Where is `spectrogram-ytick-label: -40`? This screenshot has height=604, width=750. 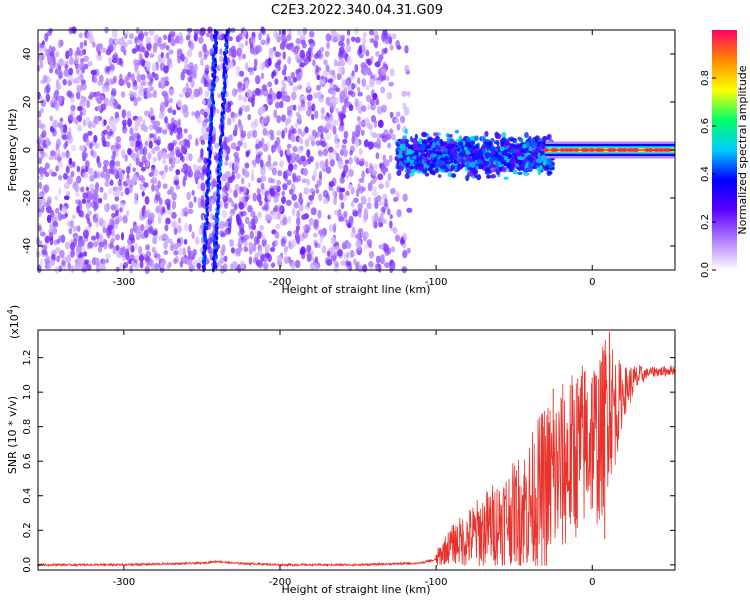 spectrogram-ytick-label: -40 is located at coordinates (27, 246).